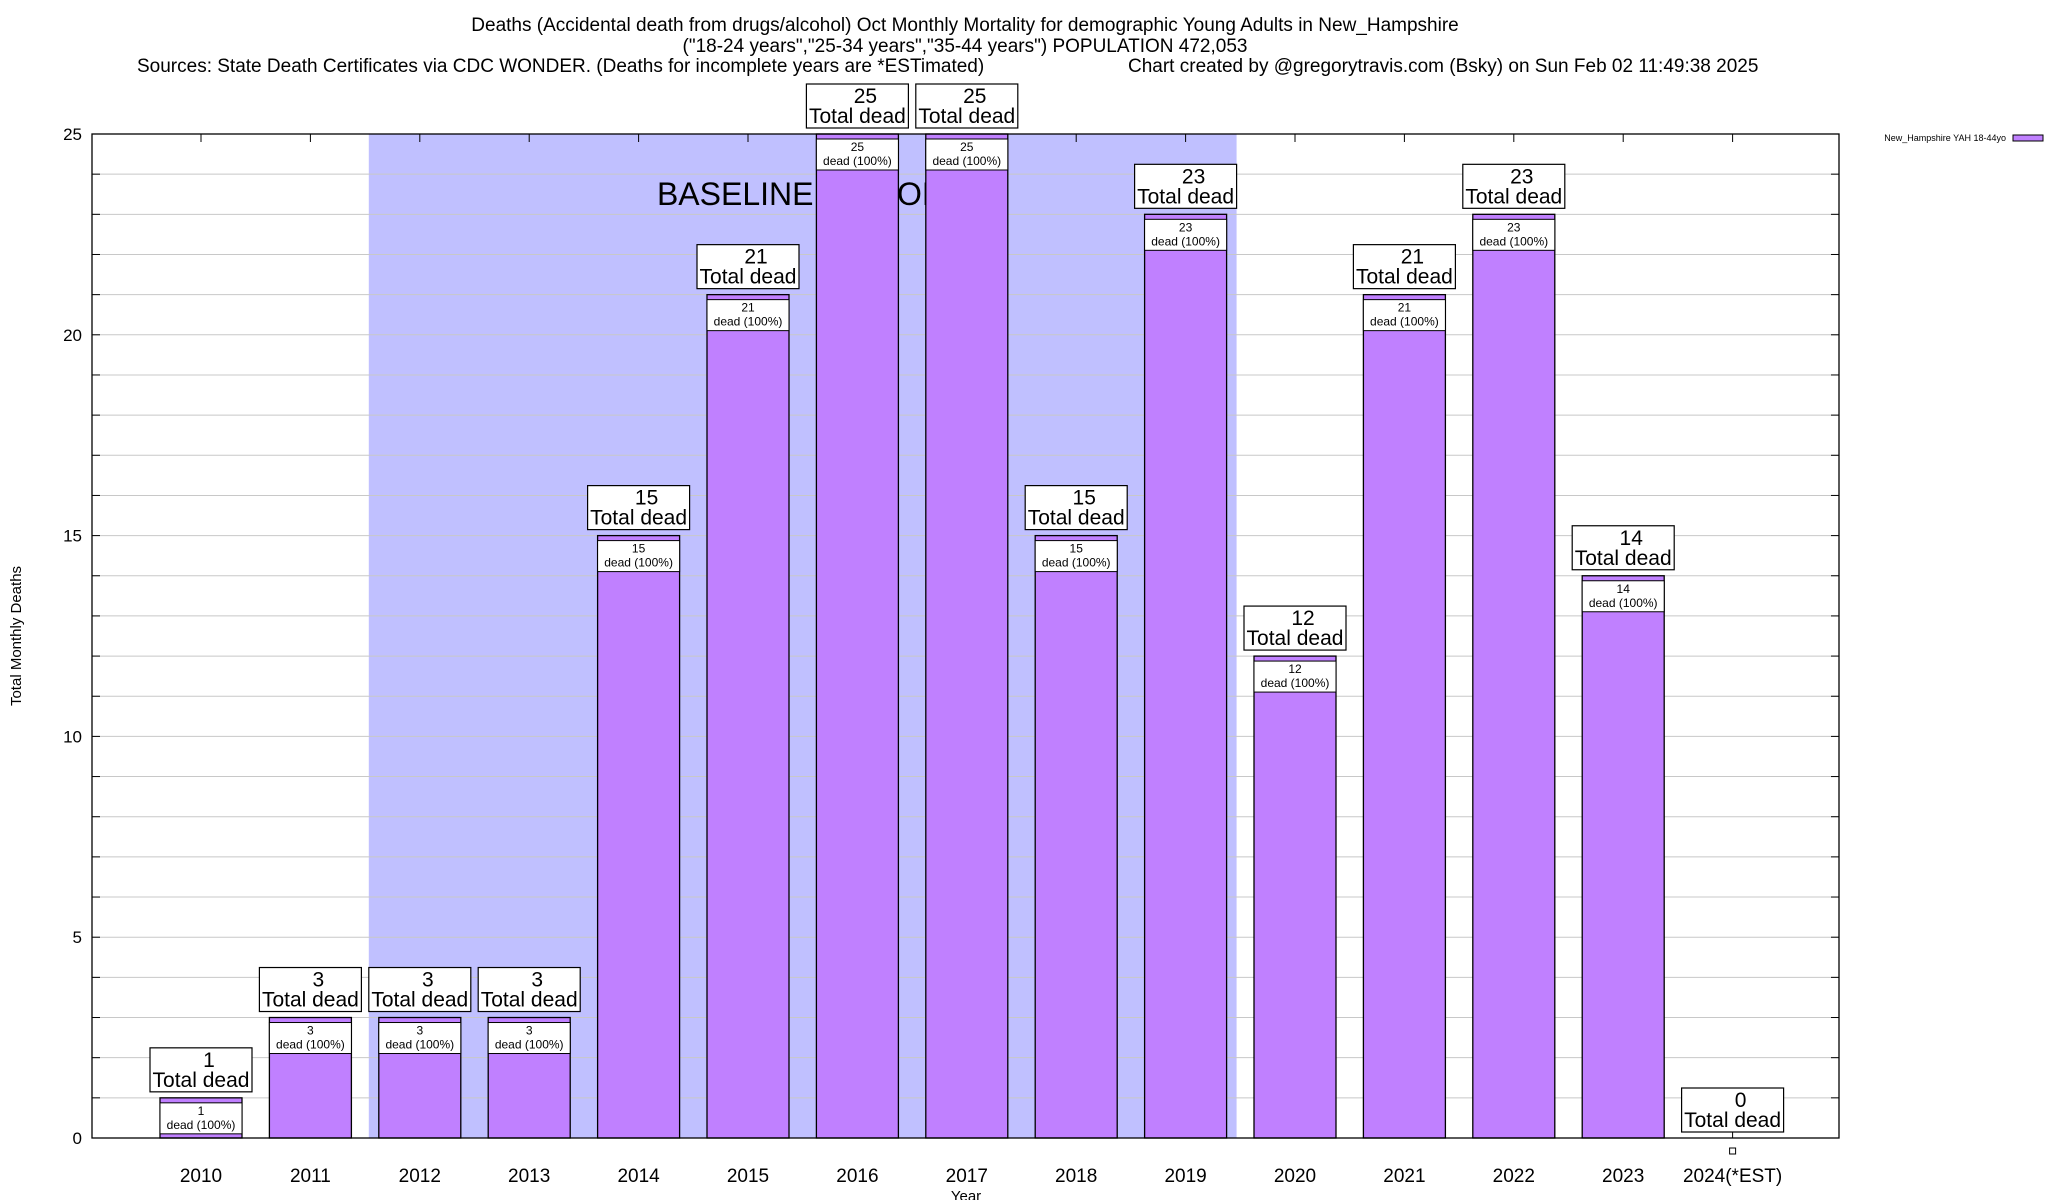 This screenshot has height=1200, width=2048. I want to click on bar-inner-value: 21, so click(1405, 308).